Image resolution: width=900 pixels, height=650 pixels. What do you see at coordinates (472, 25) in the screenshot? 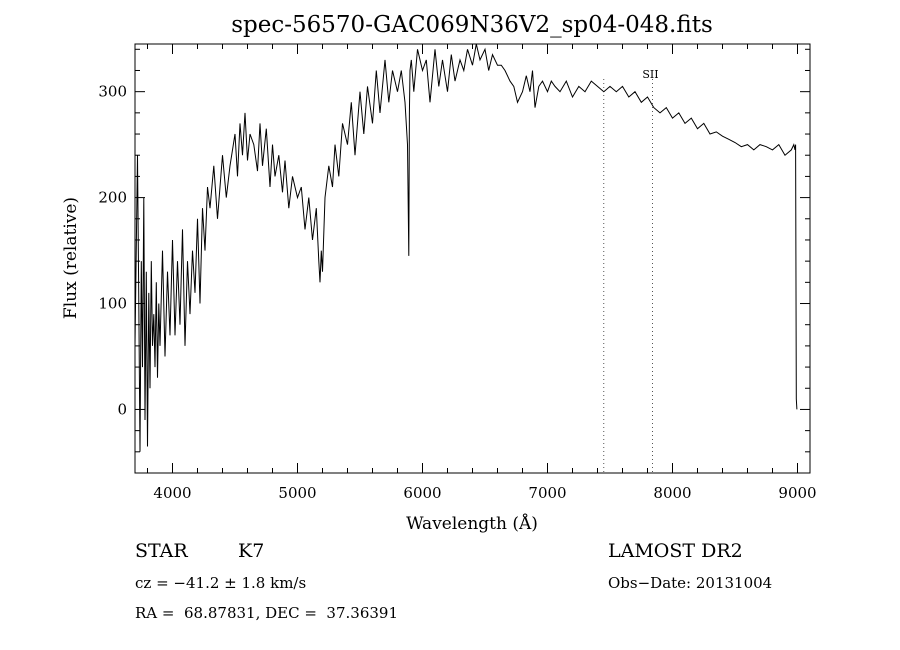
I see `chart-title: spec-56570-GAC069N36V2_sp04-048.fits` at bounding box center [472, 25].